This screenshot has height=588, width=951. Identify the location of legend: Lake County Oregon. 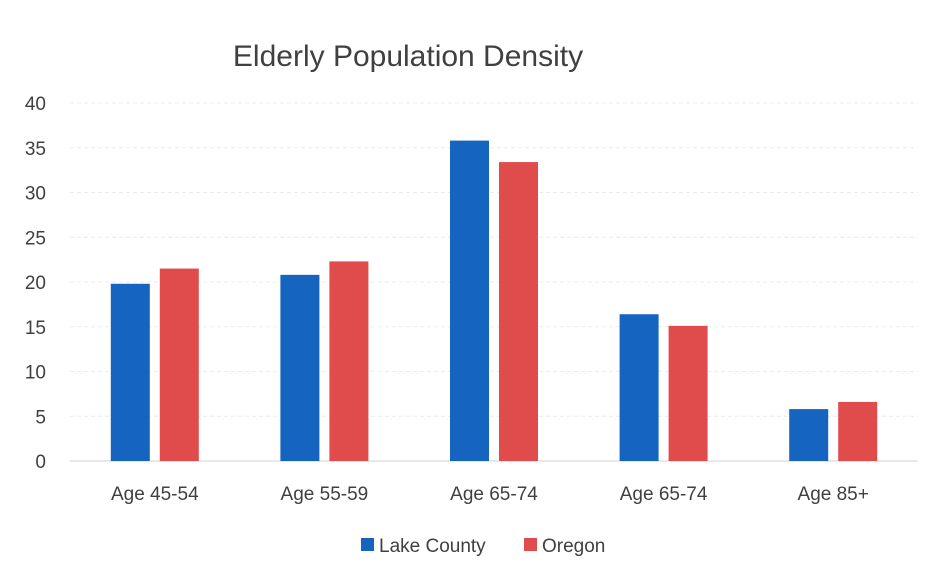
(483, 546).